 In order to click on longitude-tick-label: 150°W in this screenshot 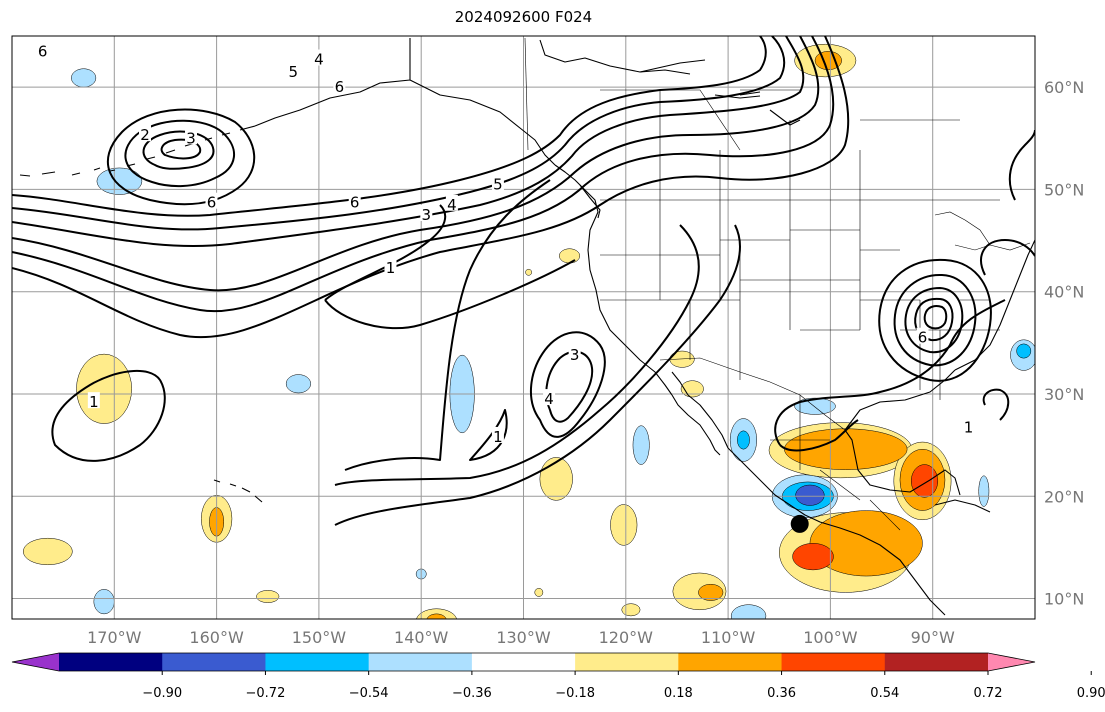, I will do `click(319, 637)`.